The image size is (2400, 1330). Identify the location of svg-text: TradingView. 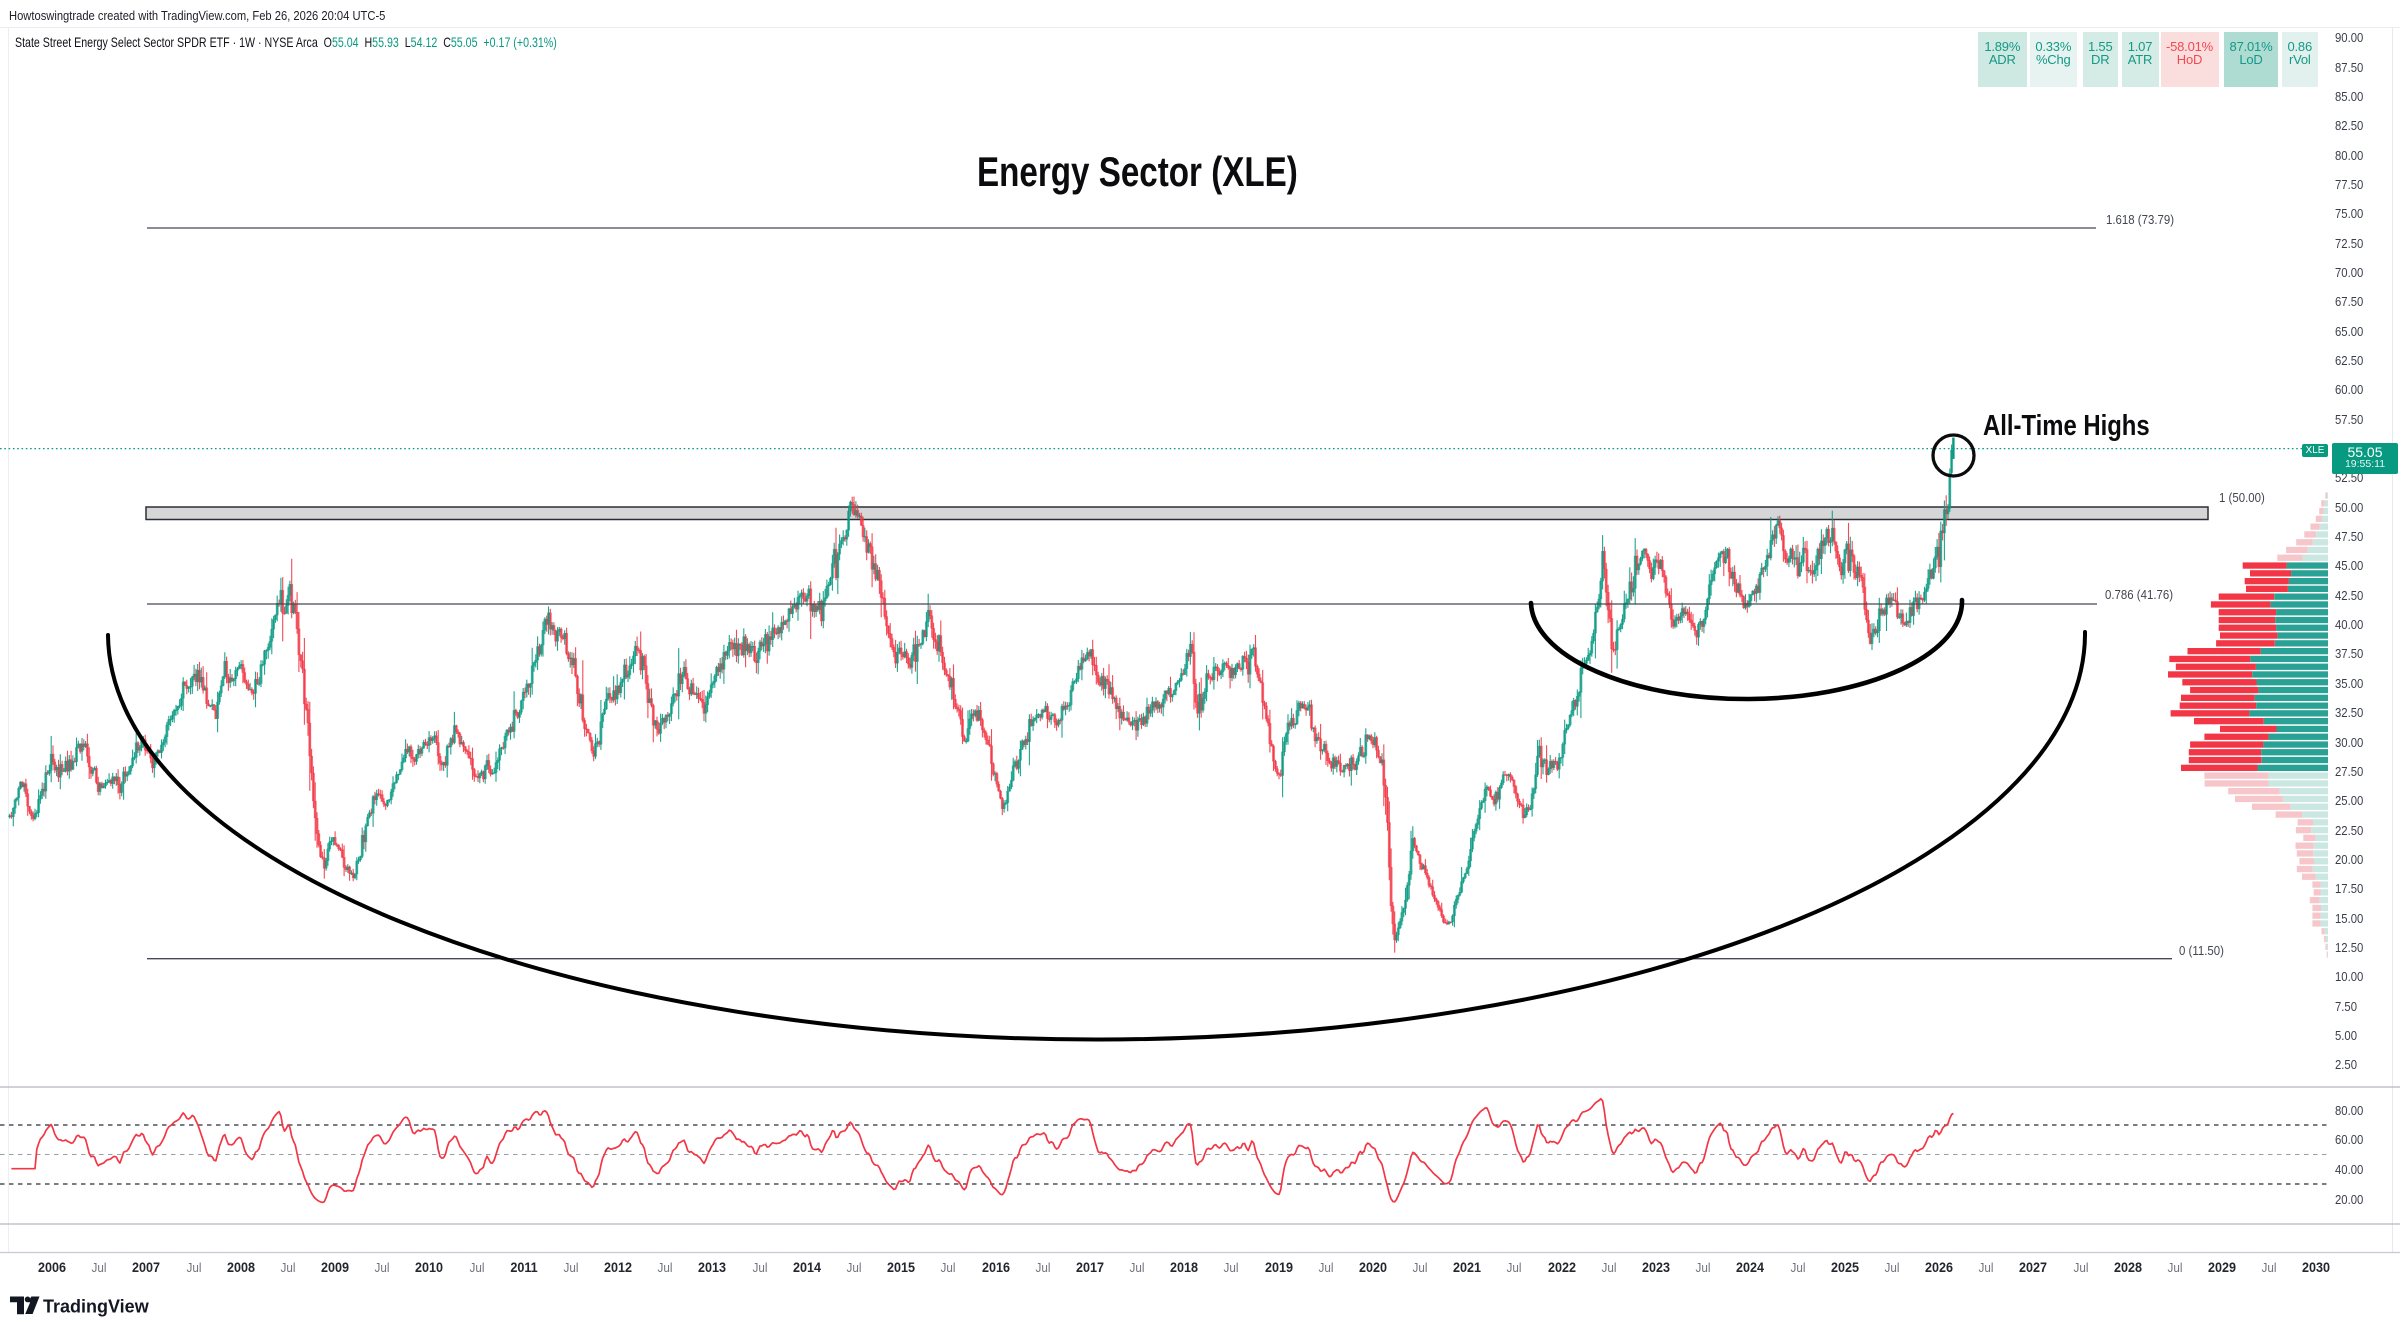
(96, 1307).